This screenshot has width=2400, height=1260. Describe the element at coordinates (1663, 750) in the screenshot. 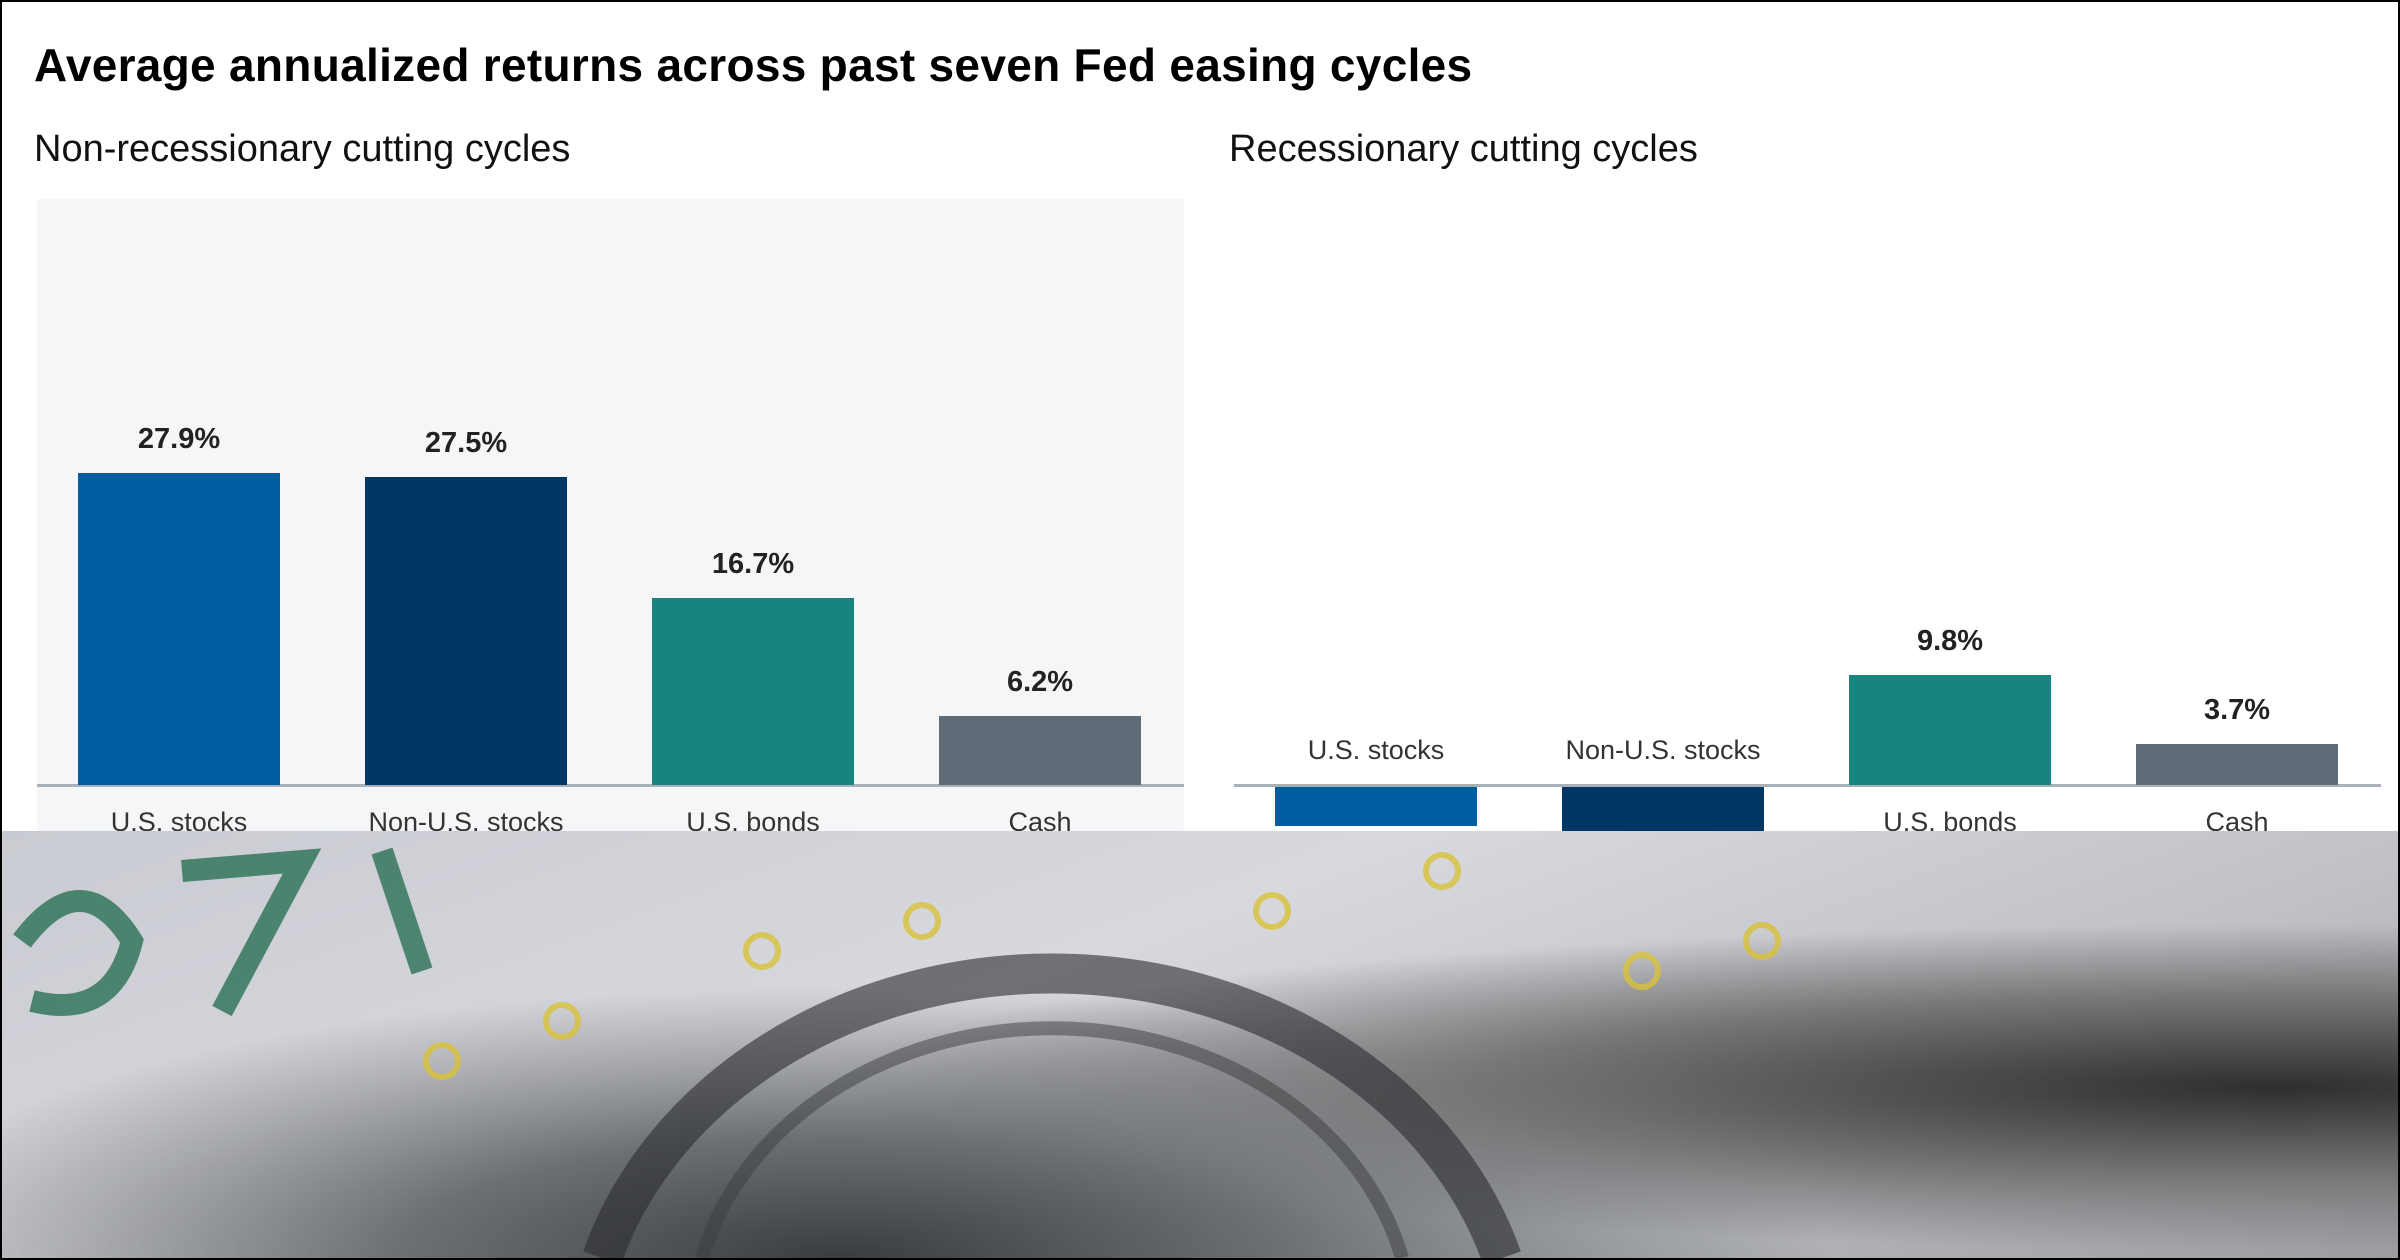

I see `category-label-non-u-s-stocks: Non-U.S. stocks` at that location.